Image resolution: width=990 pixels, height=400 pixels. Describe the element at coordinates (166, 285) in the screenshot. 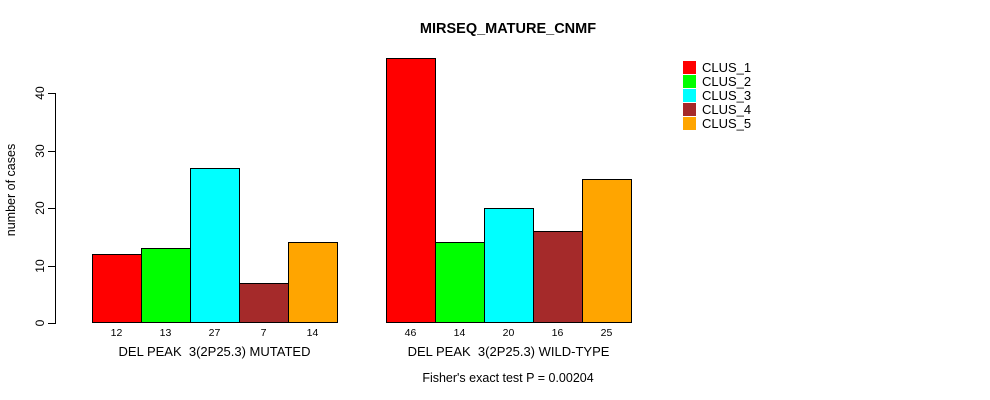

I see `bar-clus_2-group1` at that location.